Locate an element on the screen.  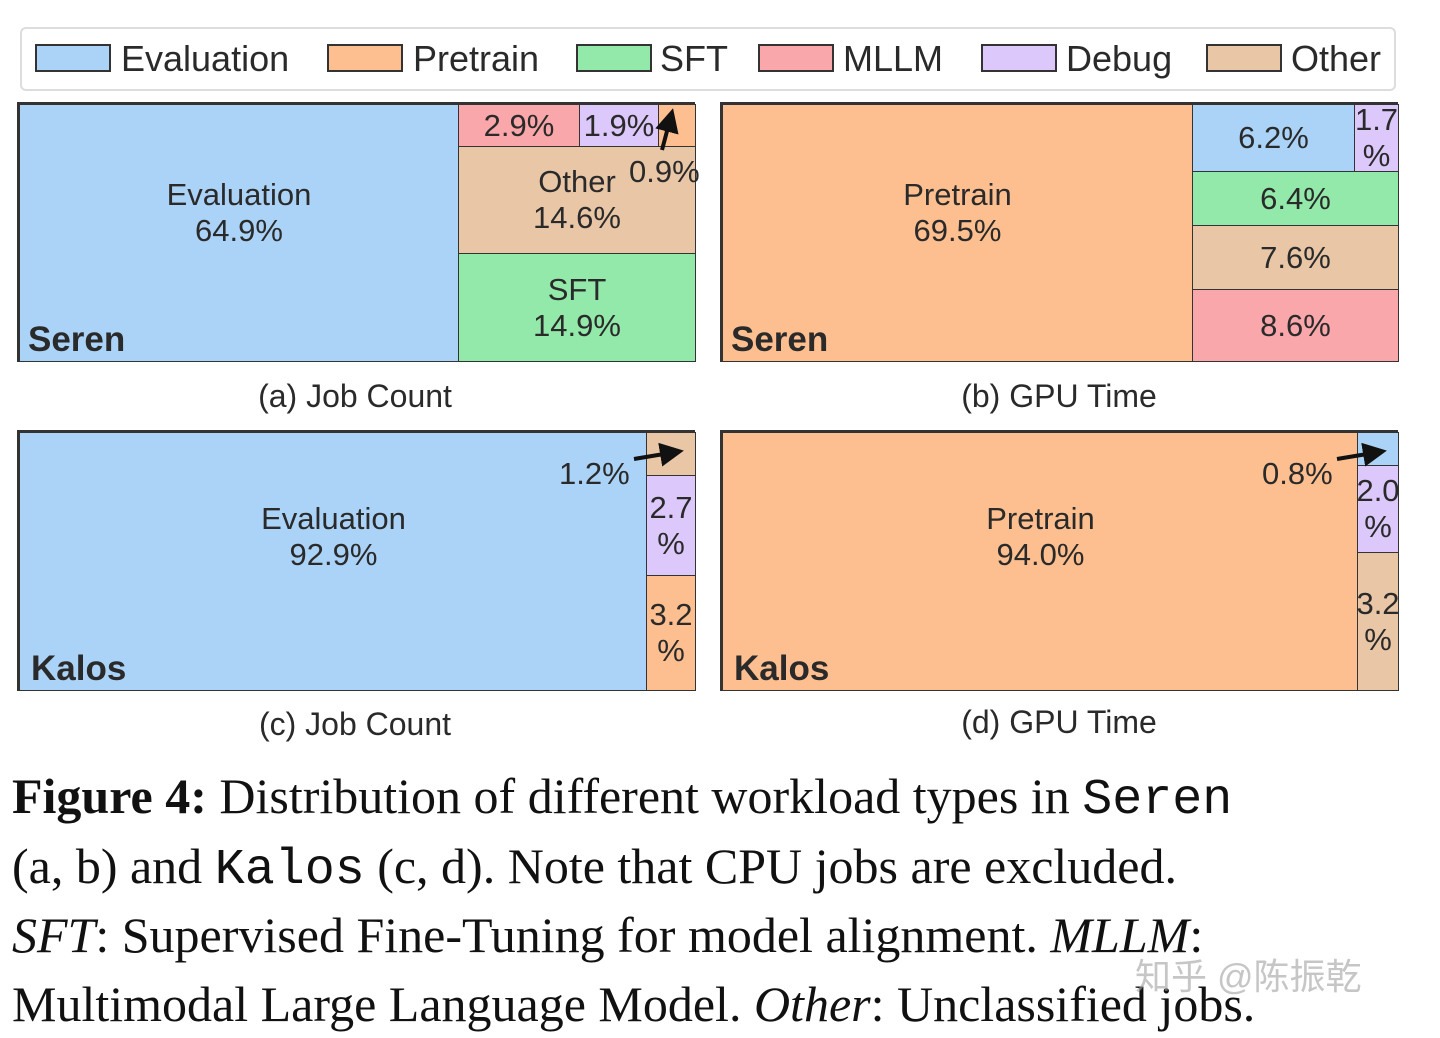
tile-label: Pretrain 94.0% is located at coordinates (1040, 536).